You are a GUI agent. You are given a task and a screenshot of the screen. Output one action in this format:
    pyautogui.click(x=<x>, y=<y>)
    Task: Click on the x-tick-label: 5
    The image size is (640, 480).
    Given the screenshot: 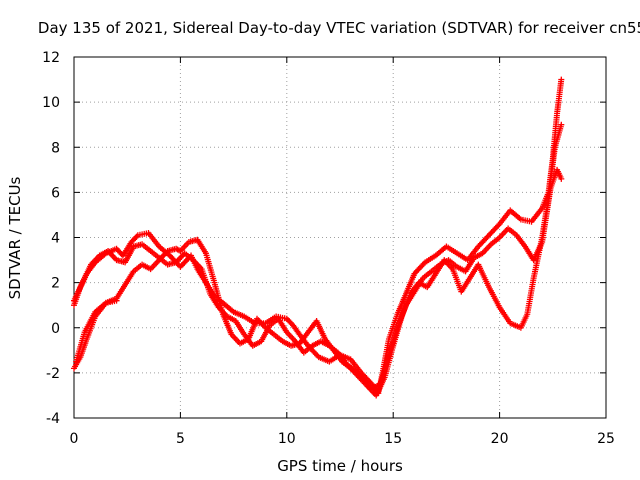 What is the action you would take?
    pyautogui.click(x=180, y=439)
    